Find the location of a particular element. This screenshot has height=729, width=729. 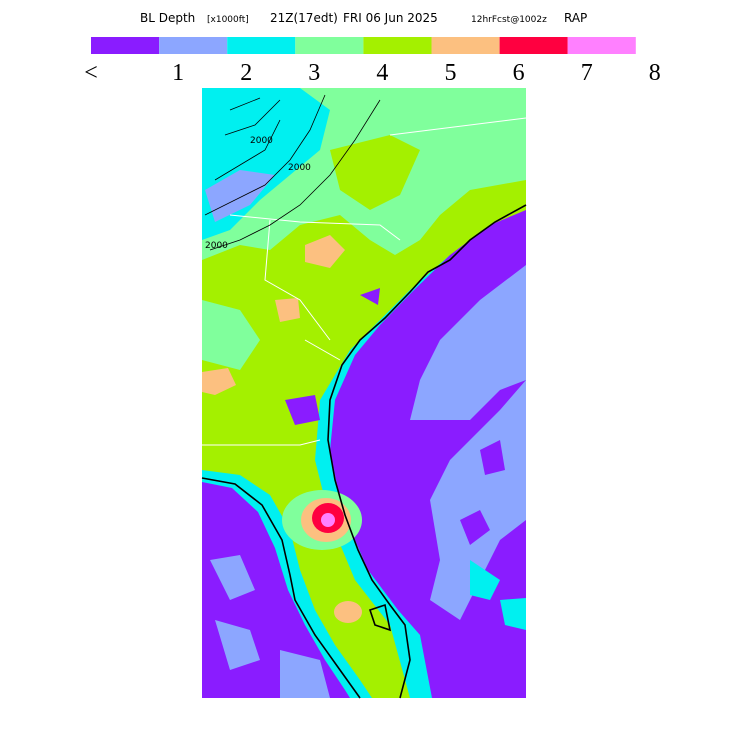

contour is located at coordinates (292, 172).